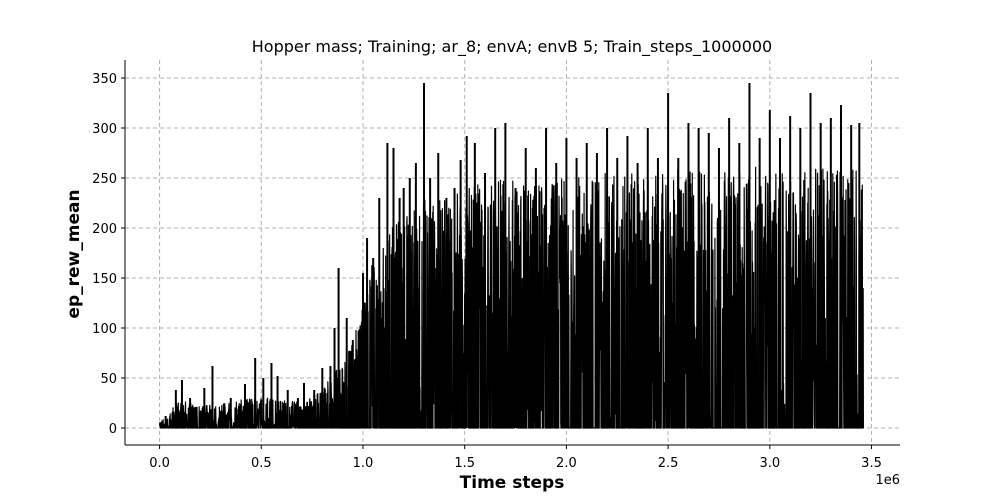 The image size is (1000, 504). I want to click on x-tick-label: 0.0, so click(159, 463).